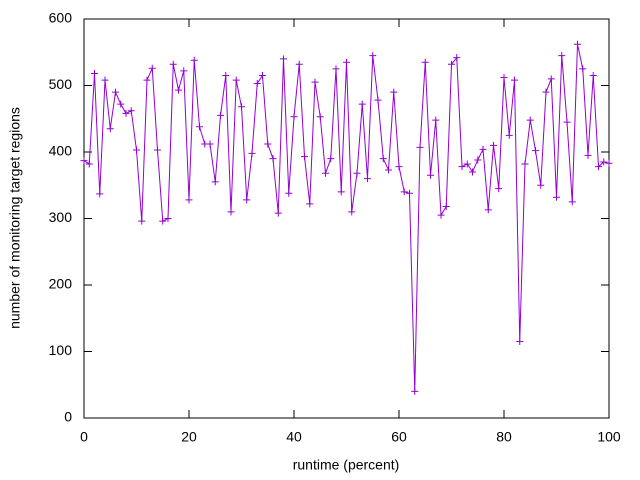 This screenshot has width=640, height=480. I want to click on y-tick-label: 0, so click(68, 417).